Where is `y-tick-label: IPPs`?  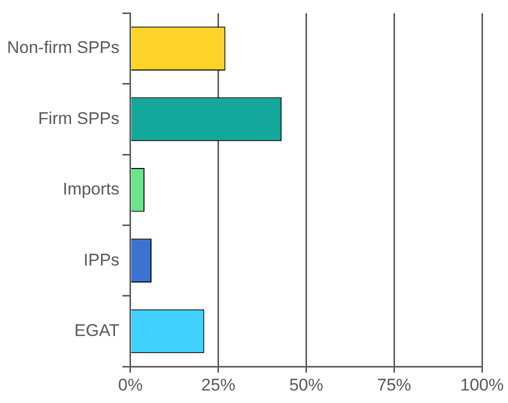
y-tick-label: IPPs is located at coordinates (102, 260).